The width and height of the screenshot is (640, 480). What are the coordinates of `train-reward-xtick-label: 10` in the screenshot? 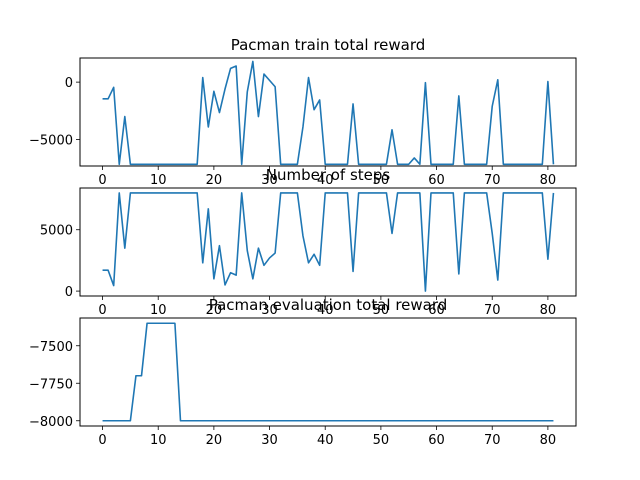 It's located at (158, 180).